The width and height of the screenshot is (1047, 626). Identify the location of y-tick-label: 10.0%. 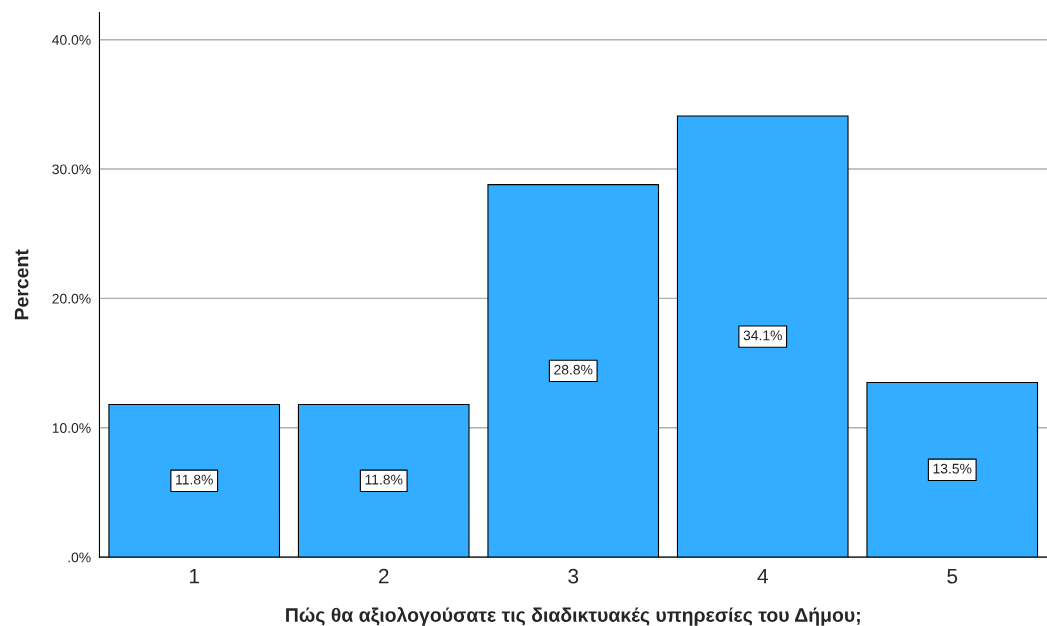
(71, 428).